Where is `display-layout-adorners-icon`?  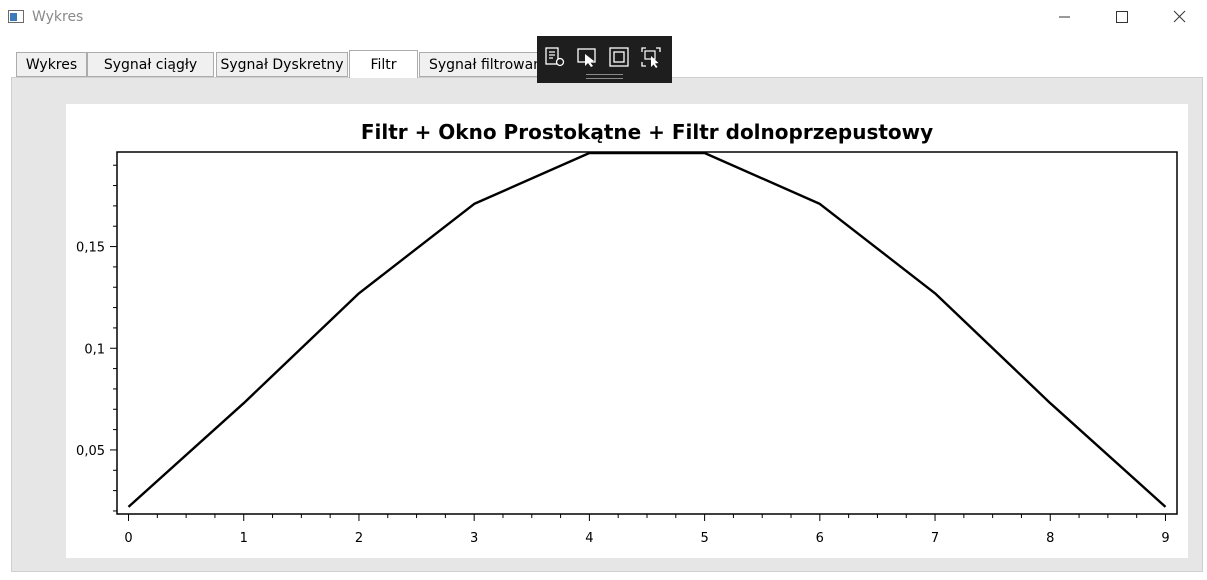 display-layout-adorners-icon is located at coordinates (619, 57).